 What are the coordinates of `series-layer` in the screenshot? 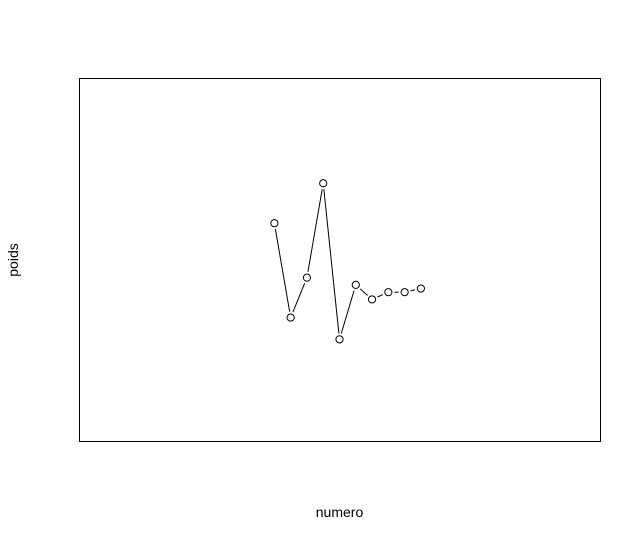 It's located at (348, 261).